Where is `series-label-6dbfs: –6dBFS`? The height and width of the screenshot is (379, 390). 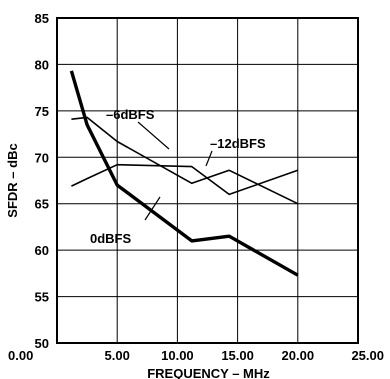 series-label-6dbfs: –6dBFS is located at coordinates (130, 114).